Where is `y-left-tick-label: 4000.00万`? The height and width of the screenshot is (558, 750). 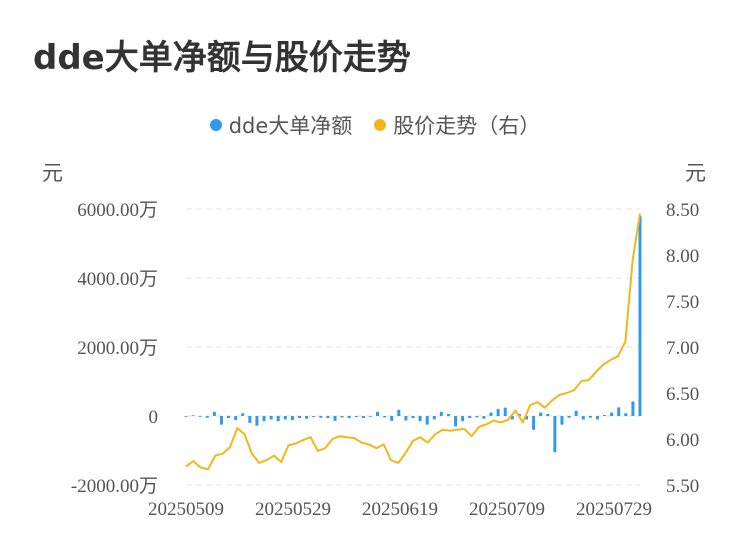
y-left-tick-label: 4000.00万 is located at coordinates (117, 279).